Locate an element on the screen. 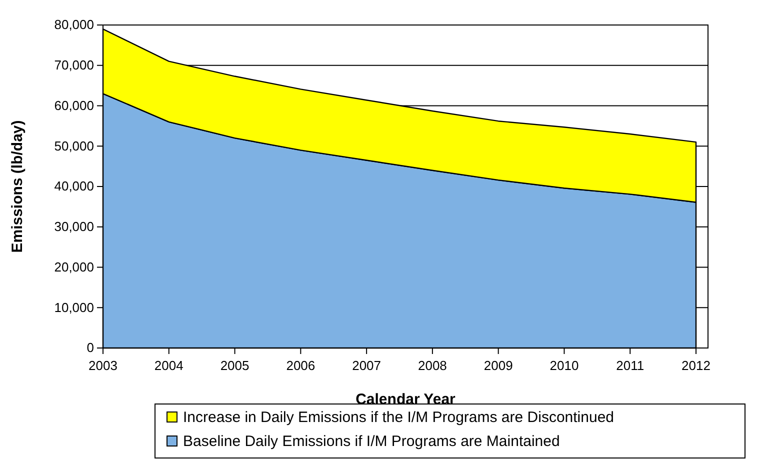 The image size is (768, 460). x-tick-label: 2004 is located at coordinates (169, 365).